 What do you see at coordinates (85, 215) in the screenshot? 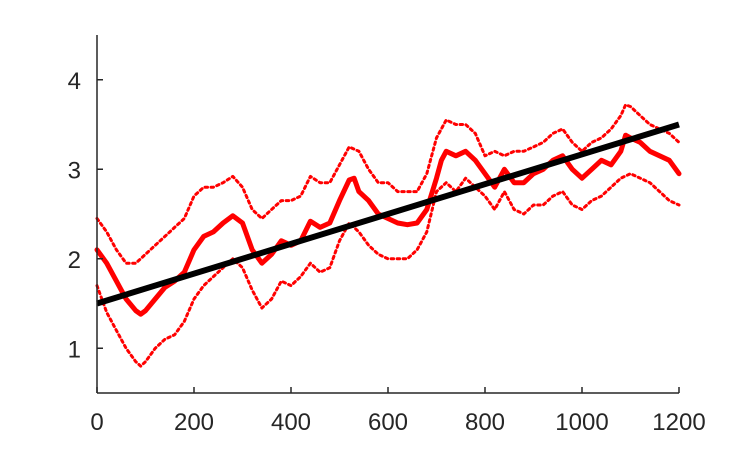
I see `y-ticks: 1 2 3 4` at bounding box center [85, 215].